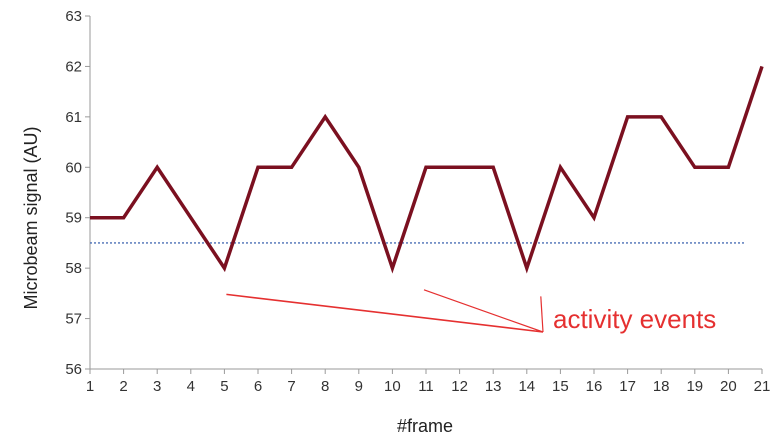  What do you see at coordinates (359, 386) in the screenshot?
I see `x-tick-label: 9` at bounding box center [359, 386].